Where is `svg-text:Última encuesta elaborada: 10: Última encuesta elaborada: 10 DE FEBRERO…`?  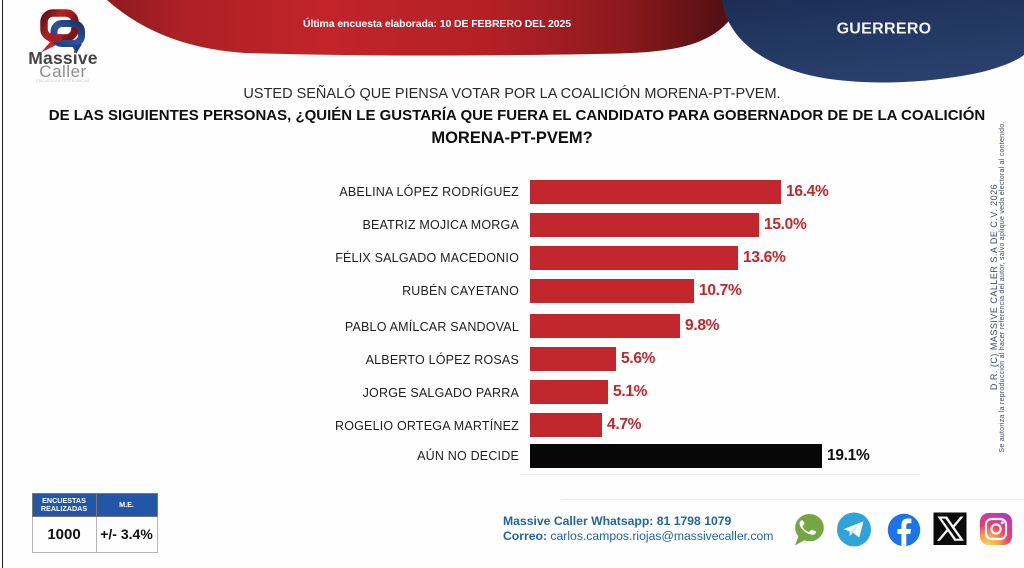 svg-text:Última encuesta elaborada: 10: Última encuesta elaborada: 10 DE FEBRERO… is located at coordinates (437, 23).